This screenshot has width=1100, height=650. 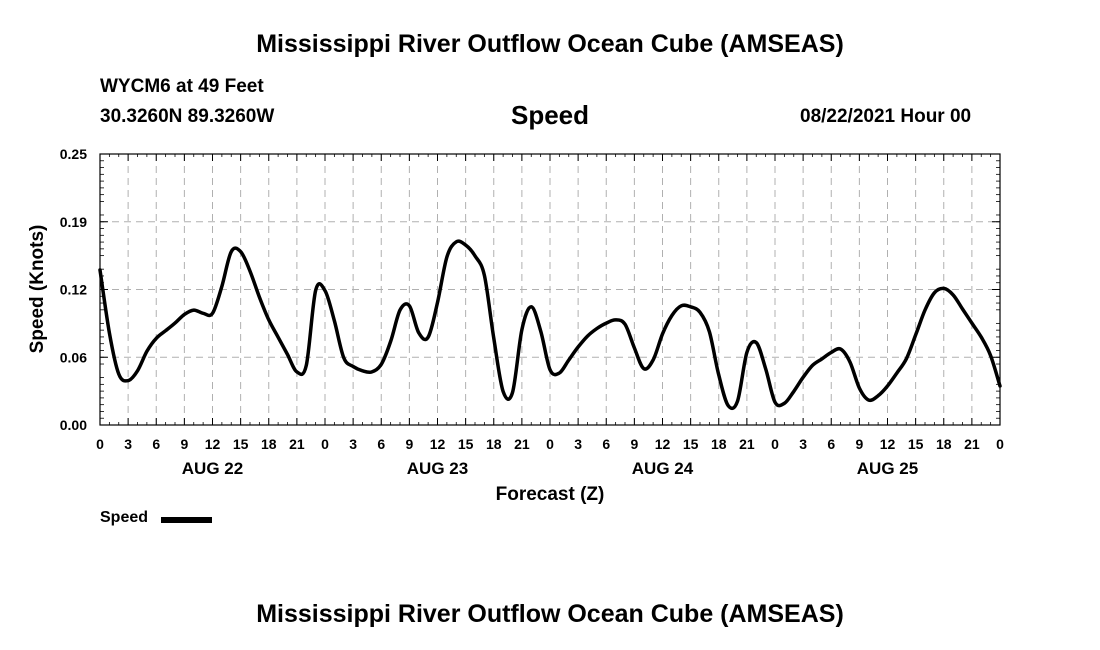 I want to click on coordinates-label: 30.3260N 89.3260W, so click(x=187, y=116).